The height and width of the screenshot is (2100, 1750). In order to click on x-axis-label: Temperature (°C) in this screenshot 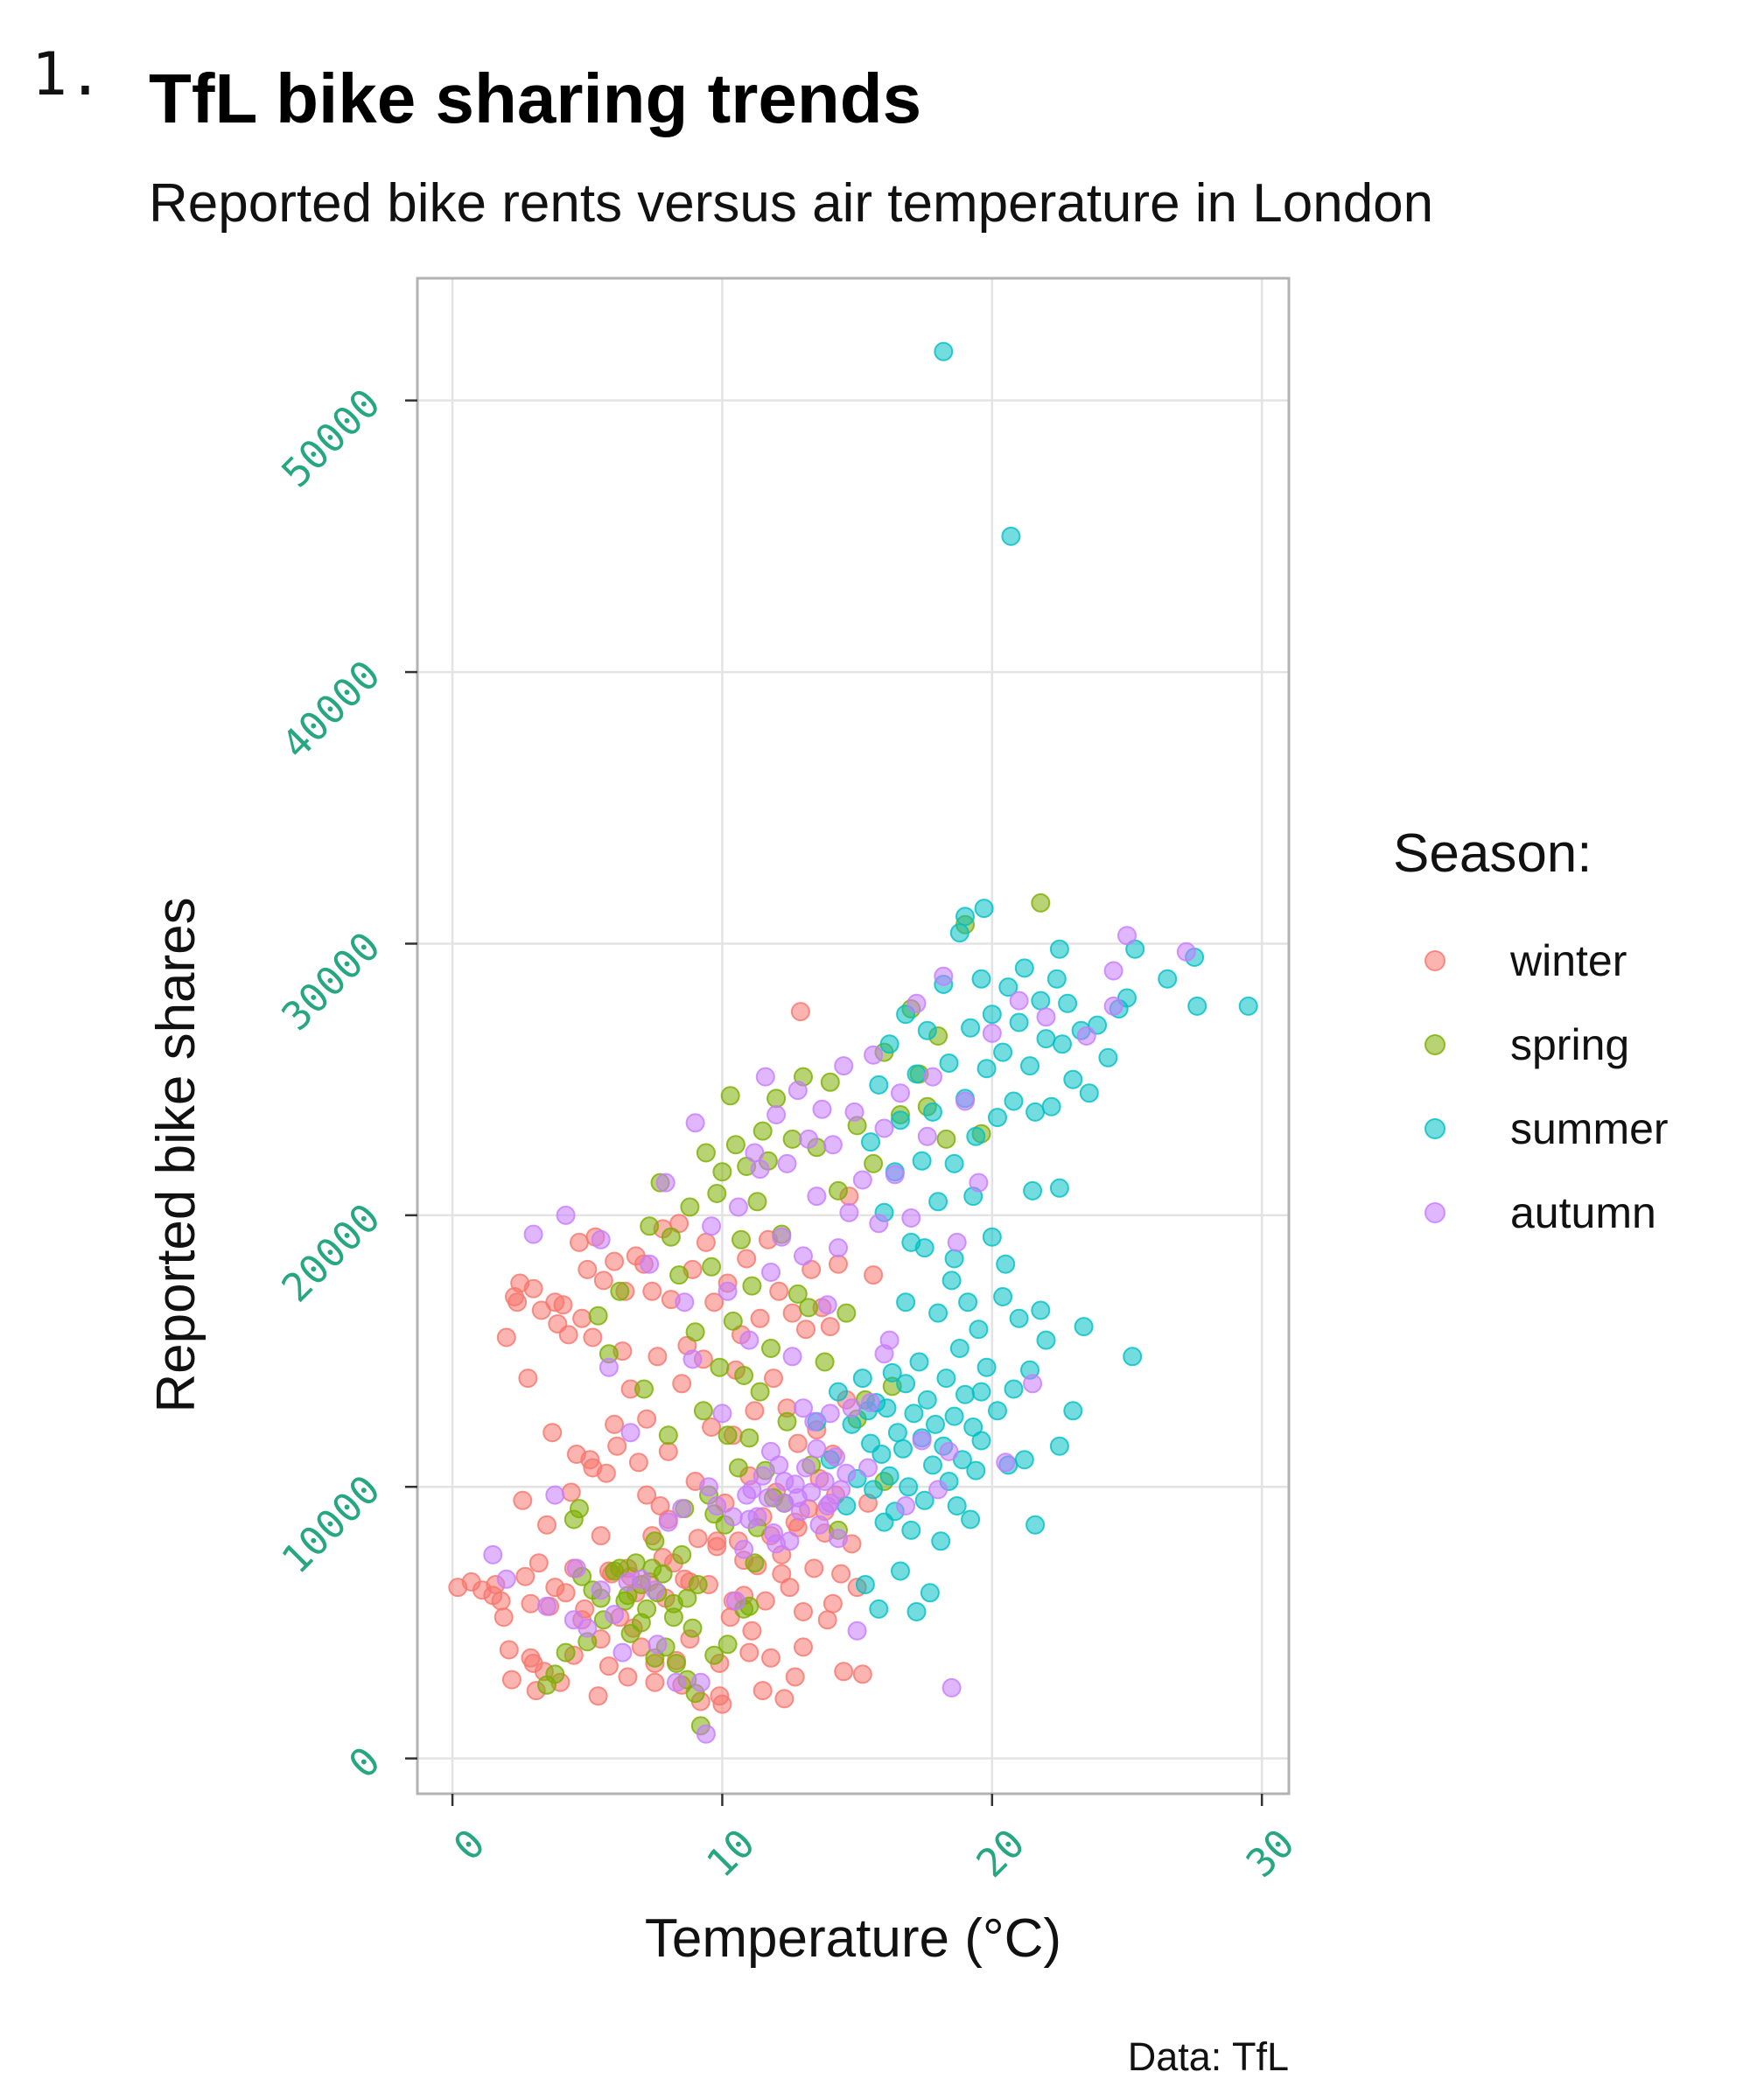, I will do `click(853, 1938)`.